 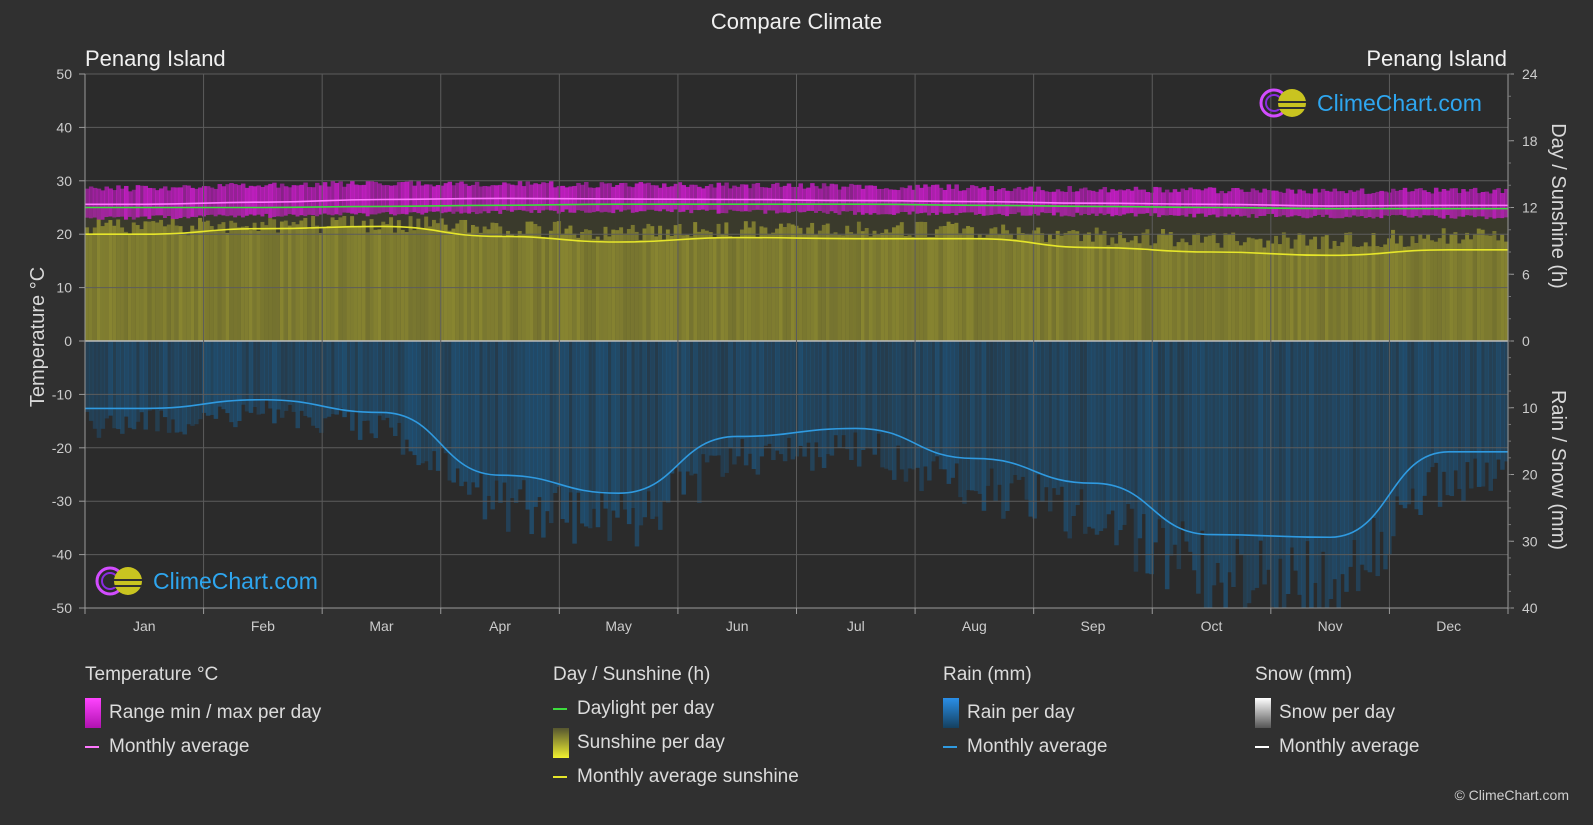 I want to click on legend-sunshine-title: Day / Sunshine (h), so click(x=632, y=674).